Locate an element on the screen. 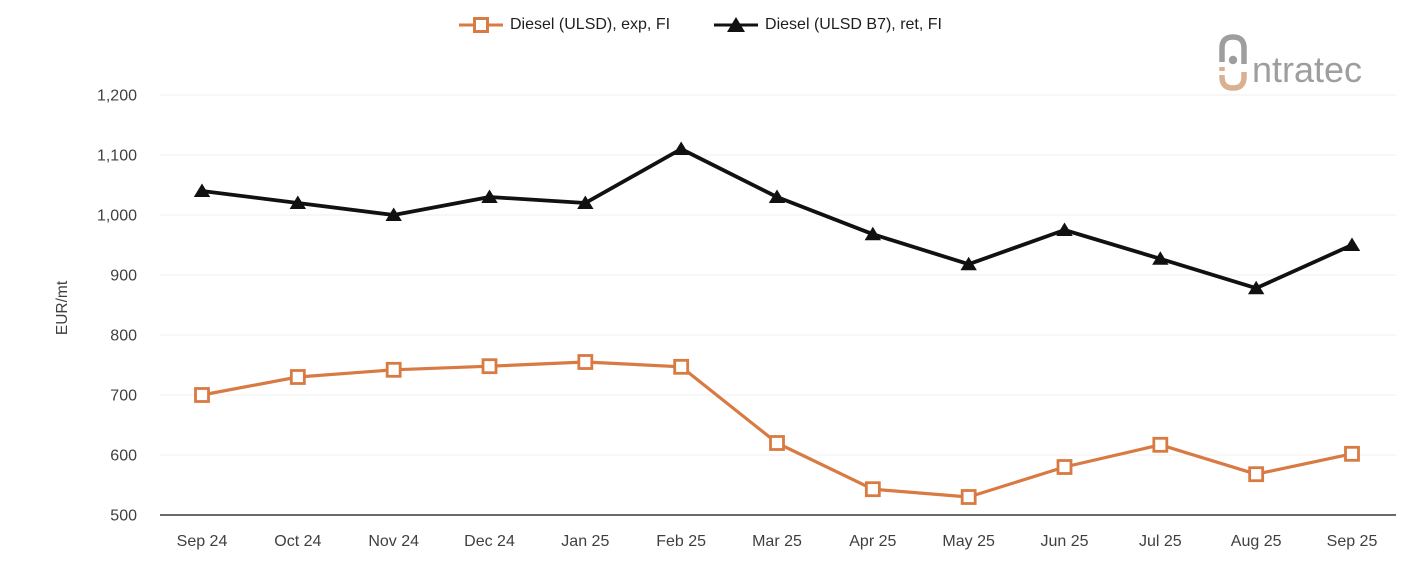 The width and height of the screenshot is (1401, 561). legend-item-diesel-ret: Diesel (ULSD B7), ret, FI is located at coordinates (828, 25).